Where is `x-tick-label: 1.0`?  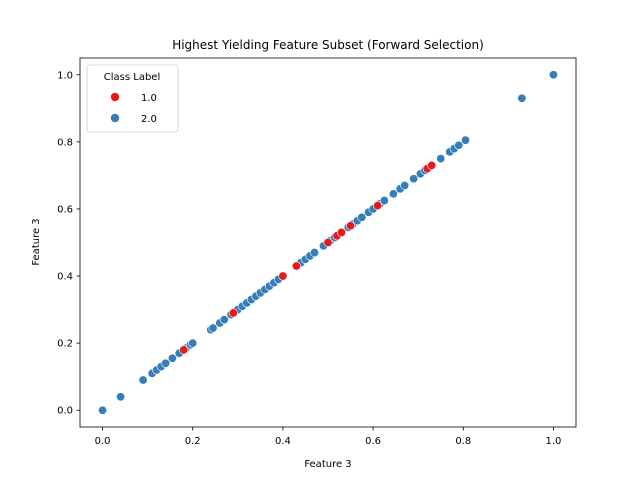 x-tick-label: 1.0 is located at coordinates (554, 441).